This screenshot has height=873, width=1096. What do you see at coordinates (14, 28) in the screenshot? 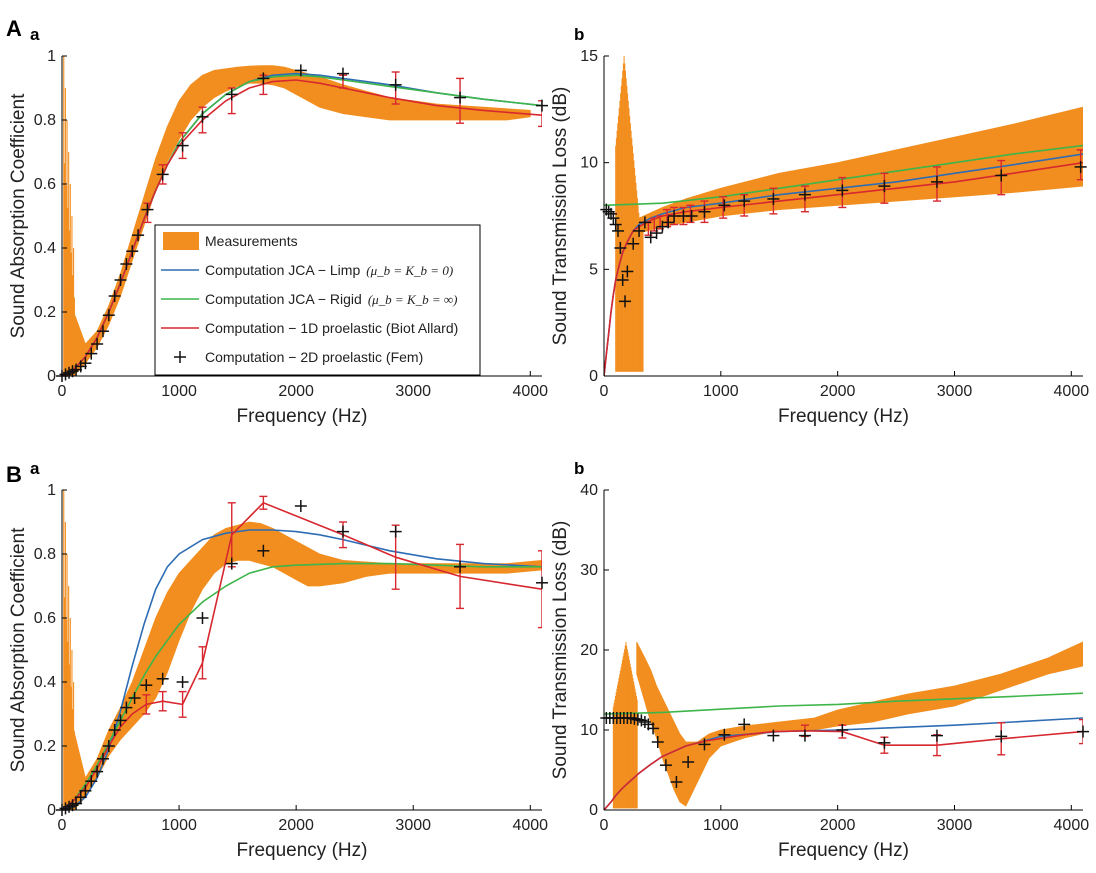
I see `figure-label-A: A` at bounding box center [14, 28].